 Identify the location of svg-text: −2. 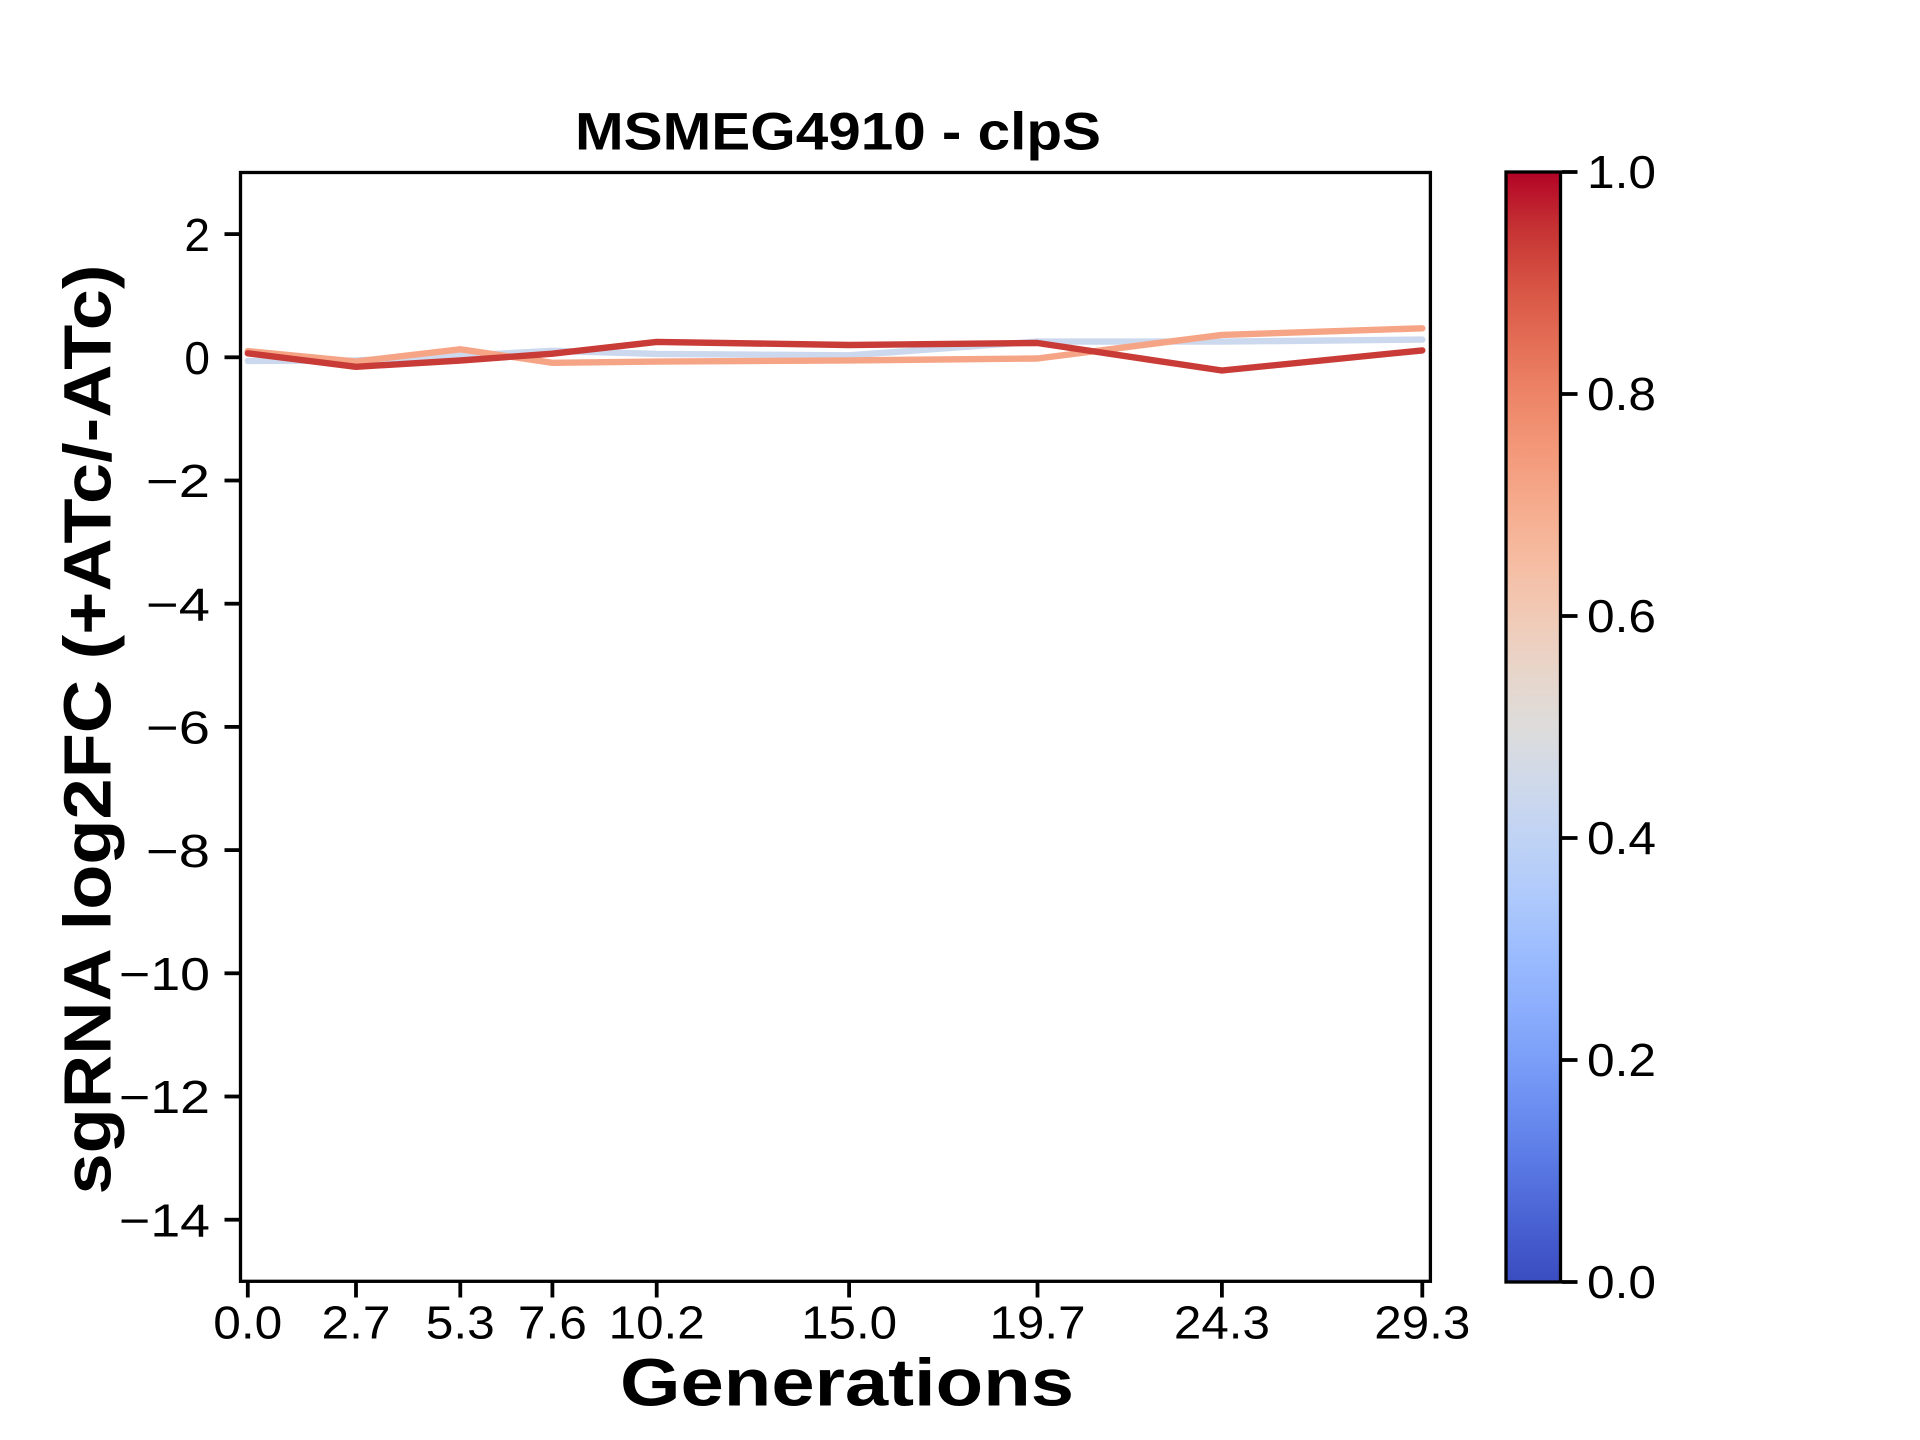
(178, 481).